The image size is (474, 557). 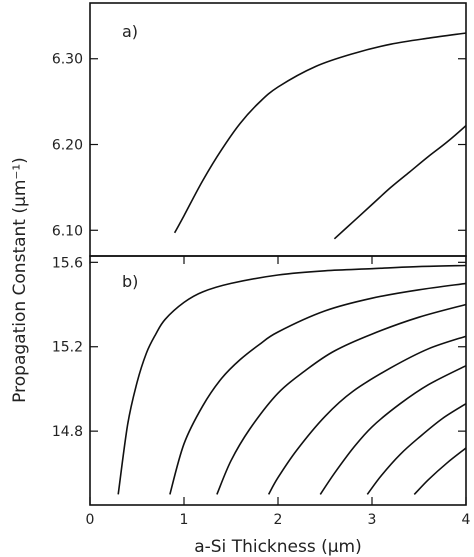 I want to click on panel-a-y-tick-label: 6.10, so click(x=67, y=231).